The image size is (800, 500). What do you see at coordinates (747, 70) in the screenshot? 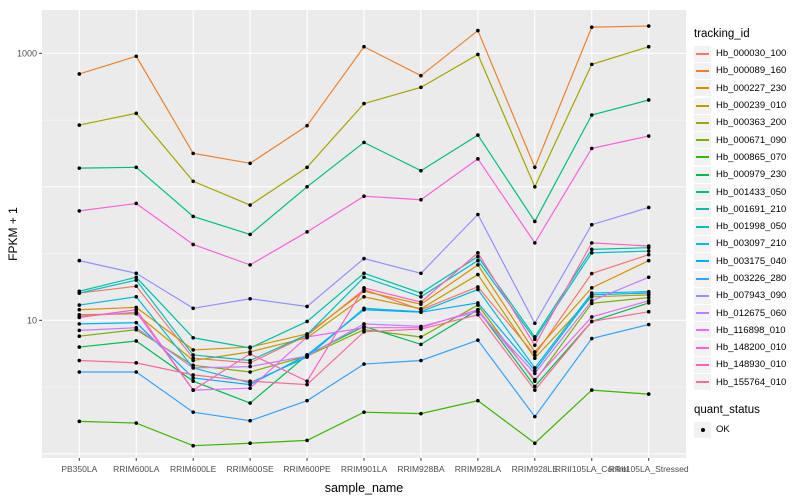
I see `legend-entry: Hb_000089_160` at bounding box center [747, 70].